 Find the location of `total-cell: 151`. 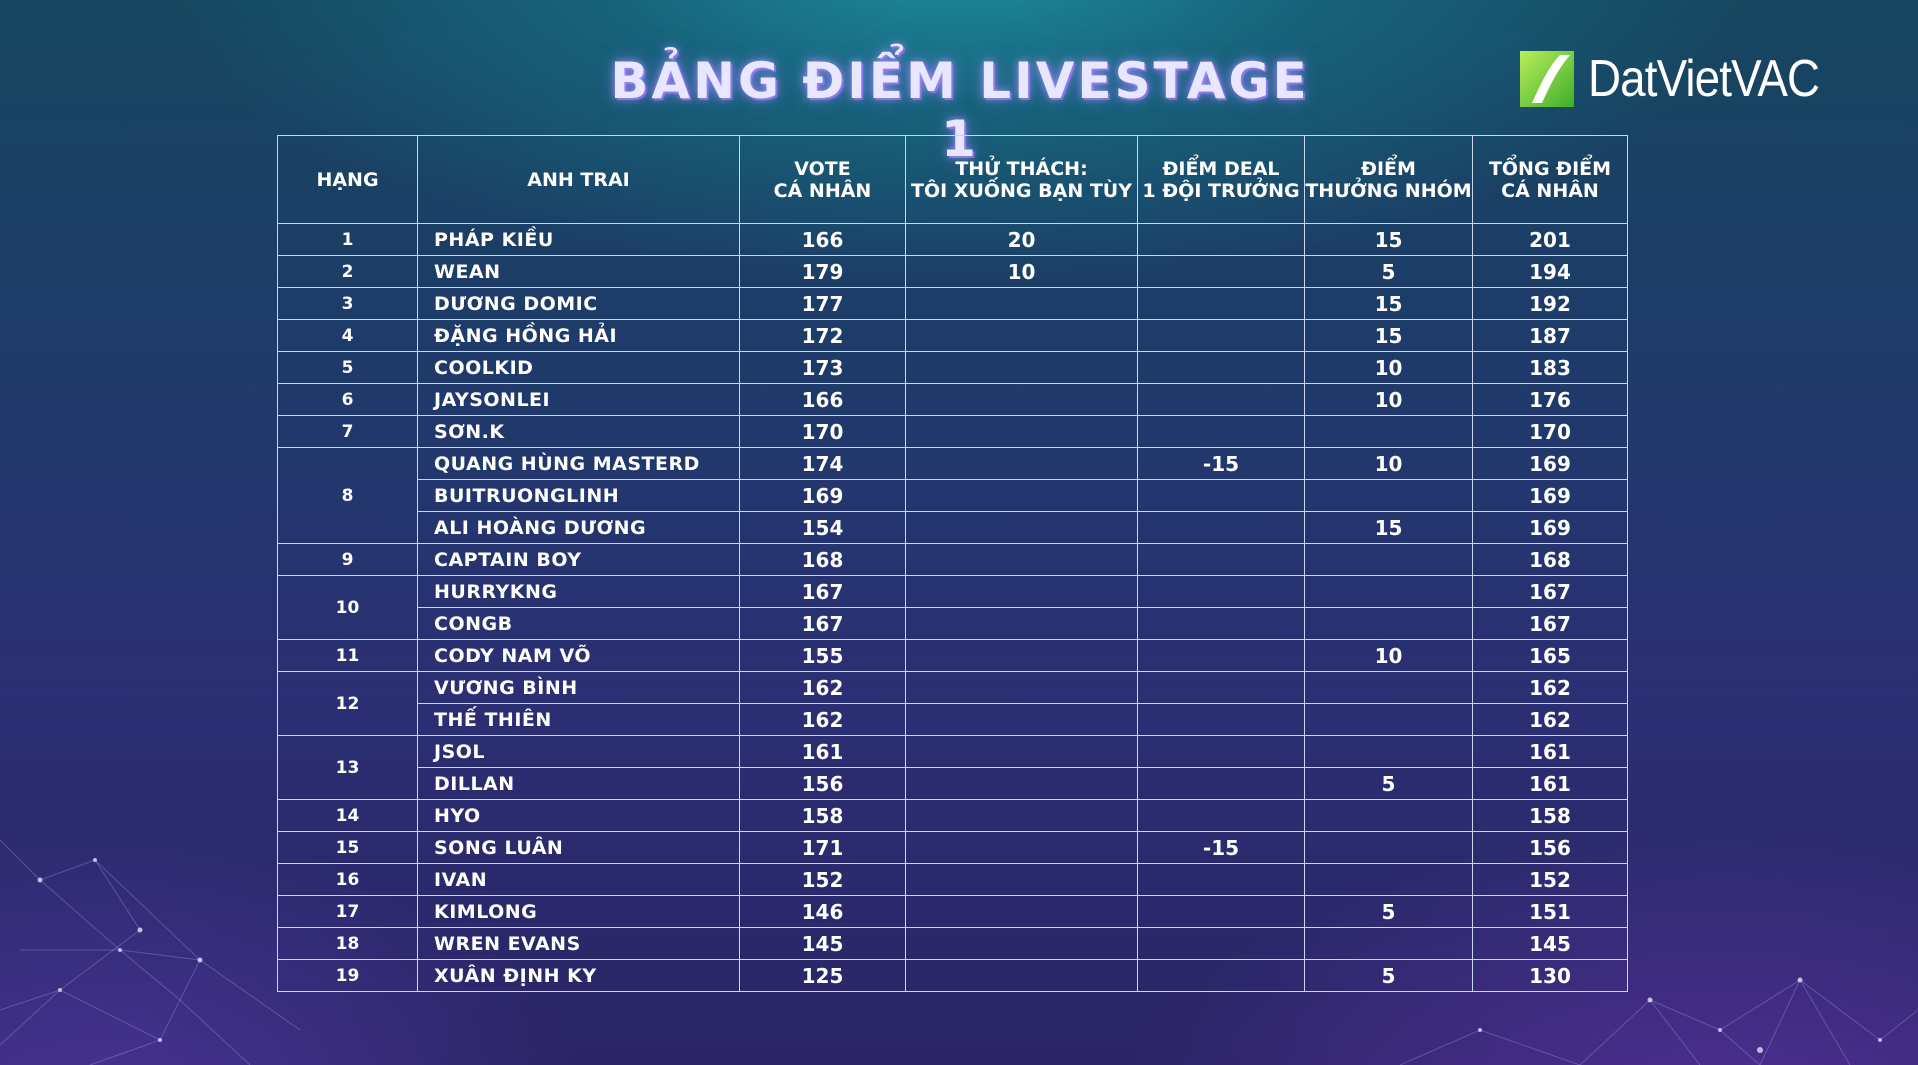

total-cell: 151 is located at coordinates (1550, 911).